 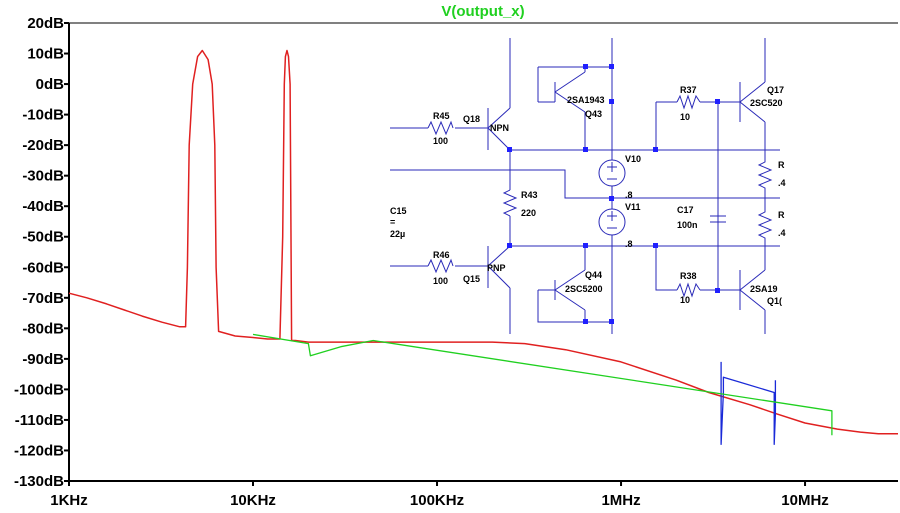 I want to click on y-tick-label: -110dB, so click(x=39, y=420).